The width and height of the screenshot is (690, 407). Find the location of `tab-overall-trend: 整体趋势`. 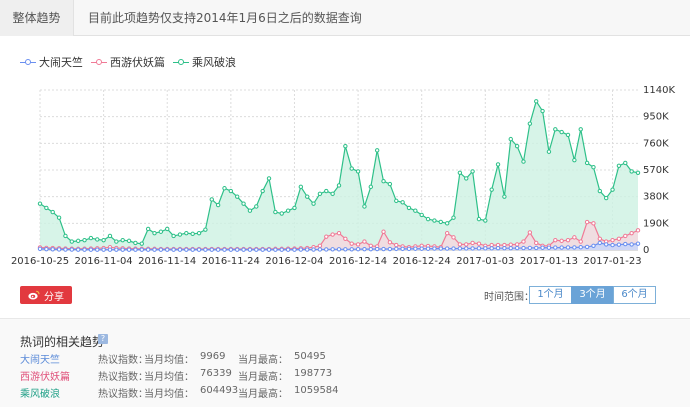

tab-overall-trend: 整体趋势 is located at coordinates (37, 18).